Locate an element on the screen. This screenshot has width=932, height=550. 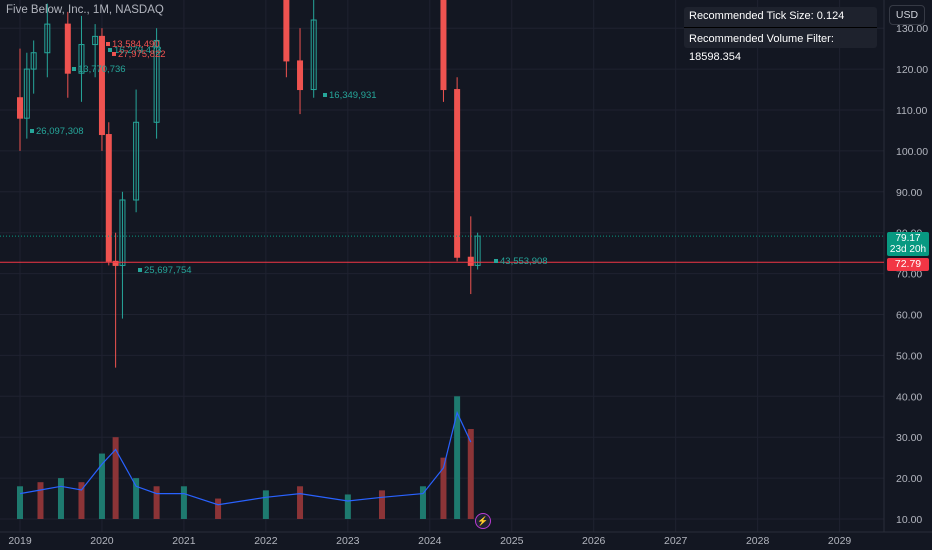
tick-size-text: Recommended Tick Size: 0.124 is located at coordinates (767, 16).